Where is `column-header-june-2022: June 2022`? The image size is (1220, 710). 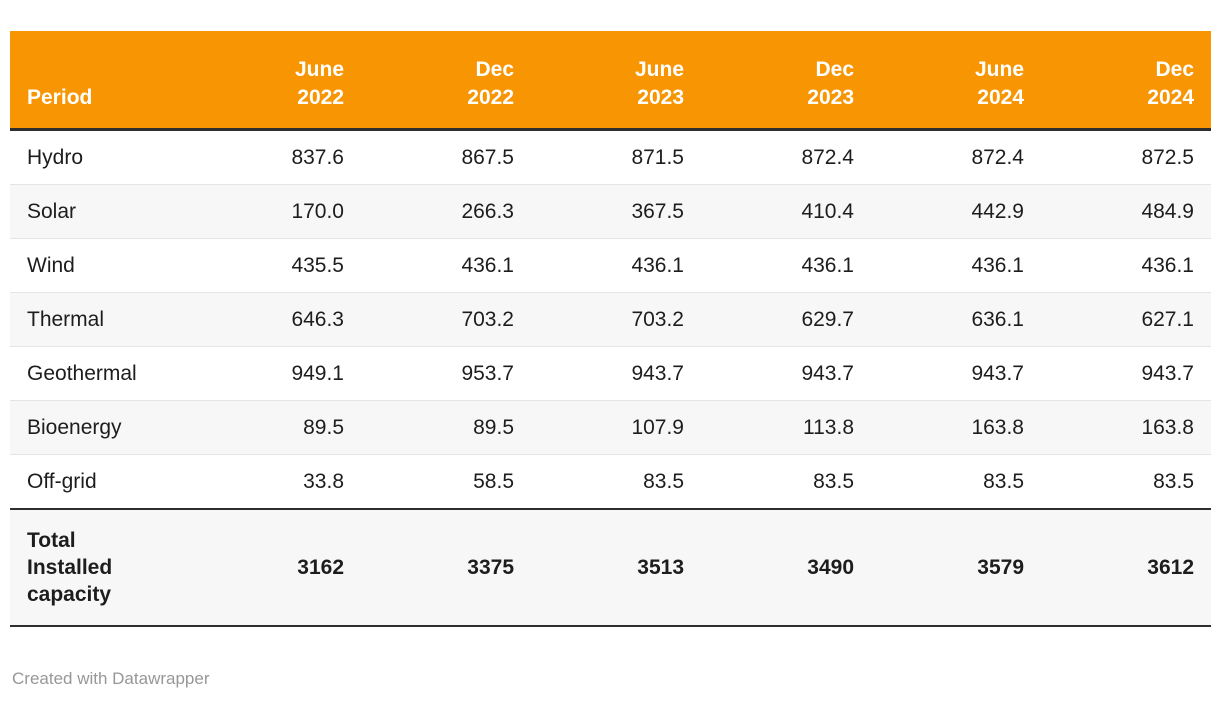 column-header-june-2022: June 2022 is located at coordinates (276, 81).